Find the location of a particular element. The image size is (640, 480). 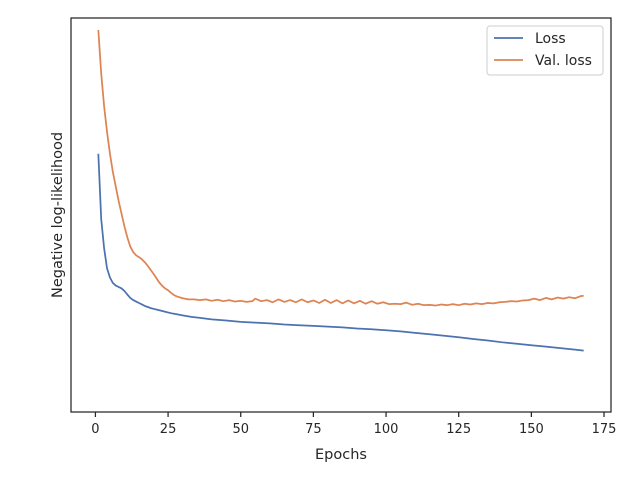

x-tick-label: 50 is located at coordinates (240, 429).